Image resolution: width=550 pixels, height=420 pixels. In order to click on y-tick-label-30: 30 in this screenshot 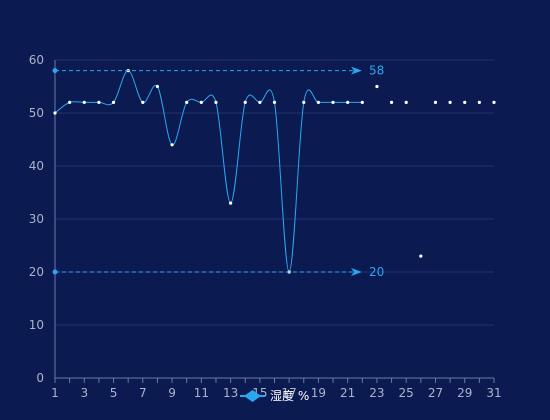, I will do `click(36, 219)`.